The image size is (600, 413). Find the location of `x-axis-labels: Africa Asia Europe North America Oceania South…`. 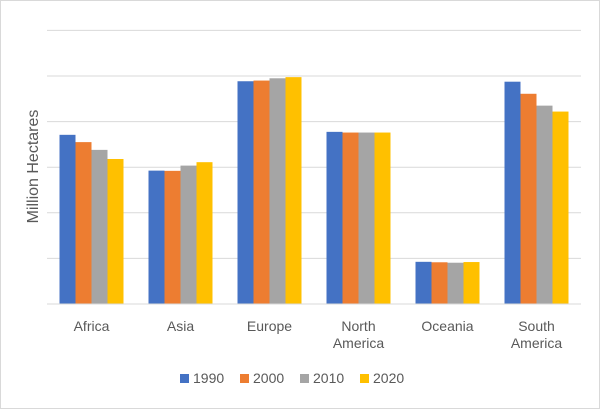

x-axis-labels: Africa Asia Europe North America Oceania South… is located at coordinates (318, 334).